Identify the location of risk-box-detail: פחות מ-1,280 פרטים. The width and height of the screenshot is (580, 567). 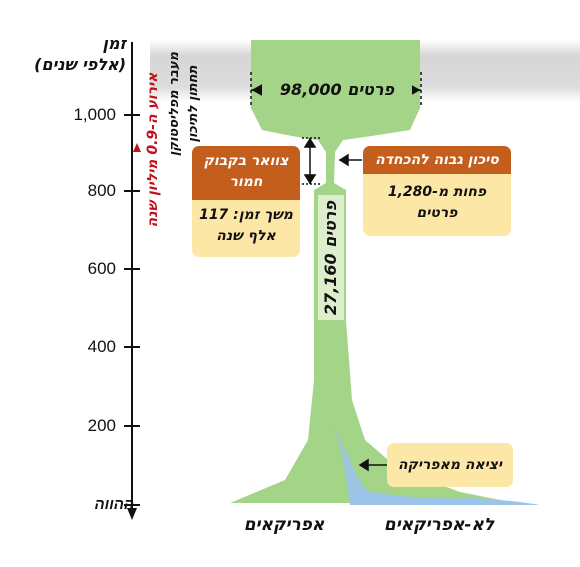
(437, 205).